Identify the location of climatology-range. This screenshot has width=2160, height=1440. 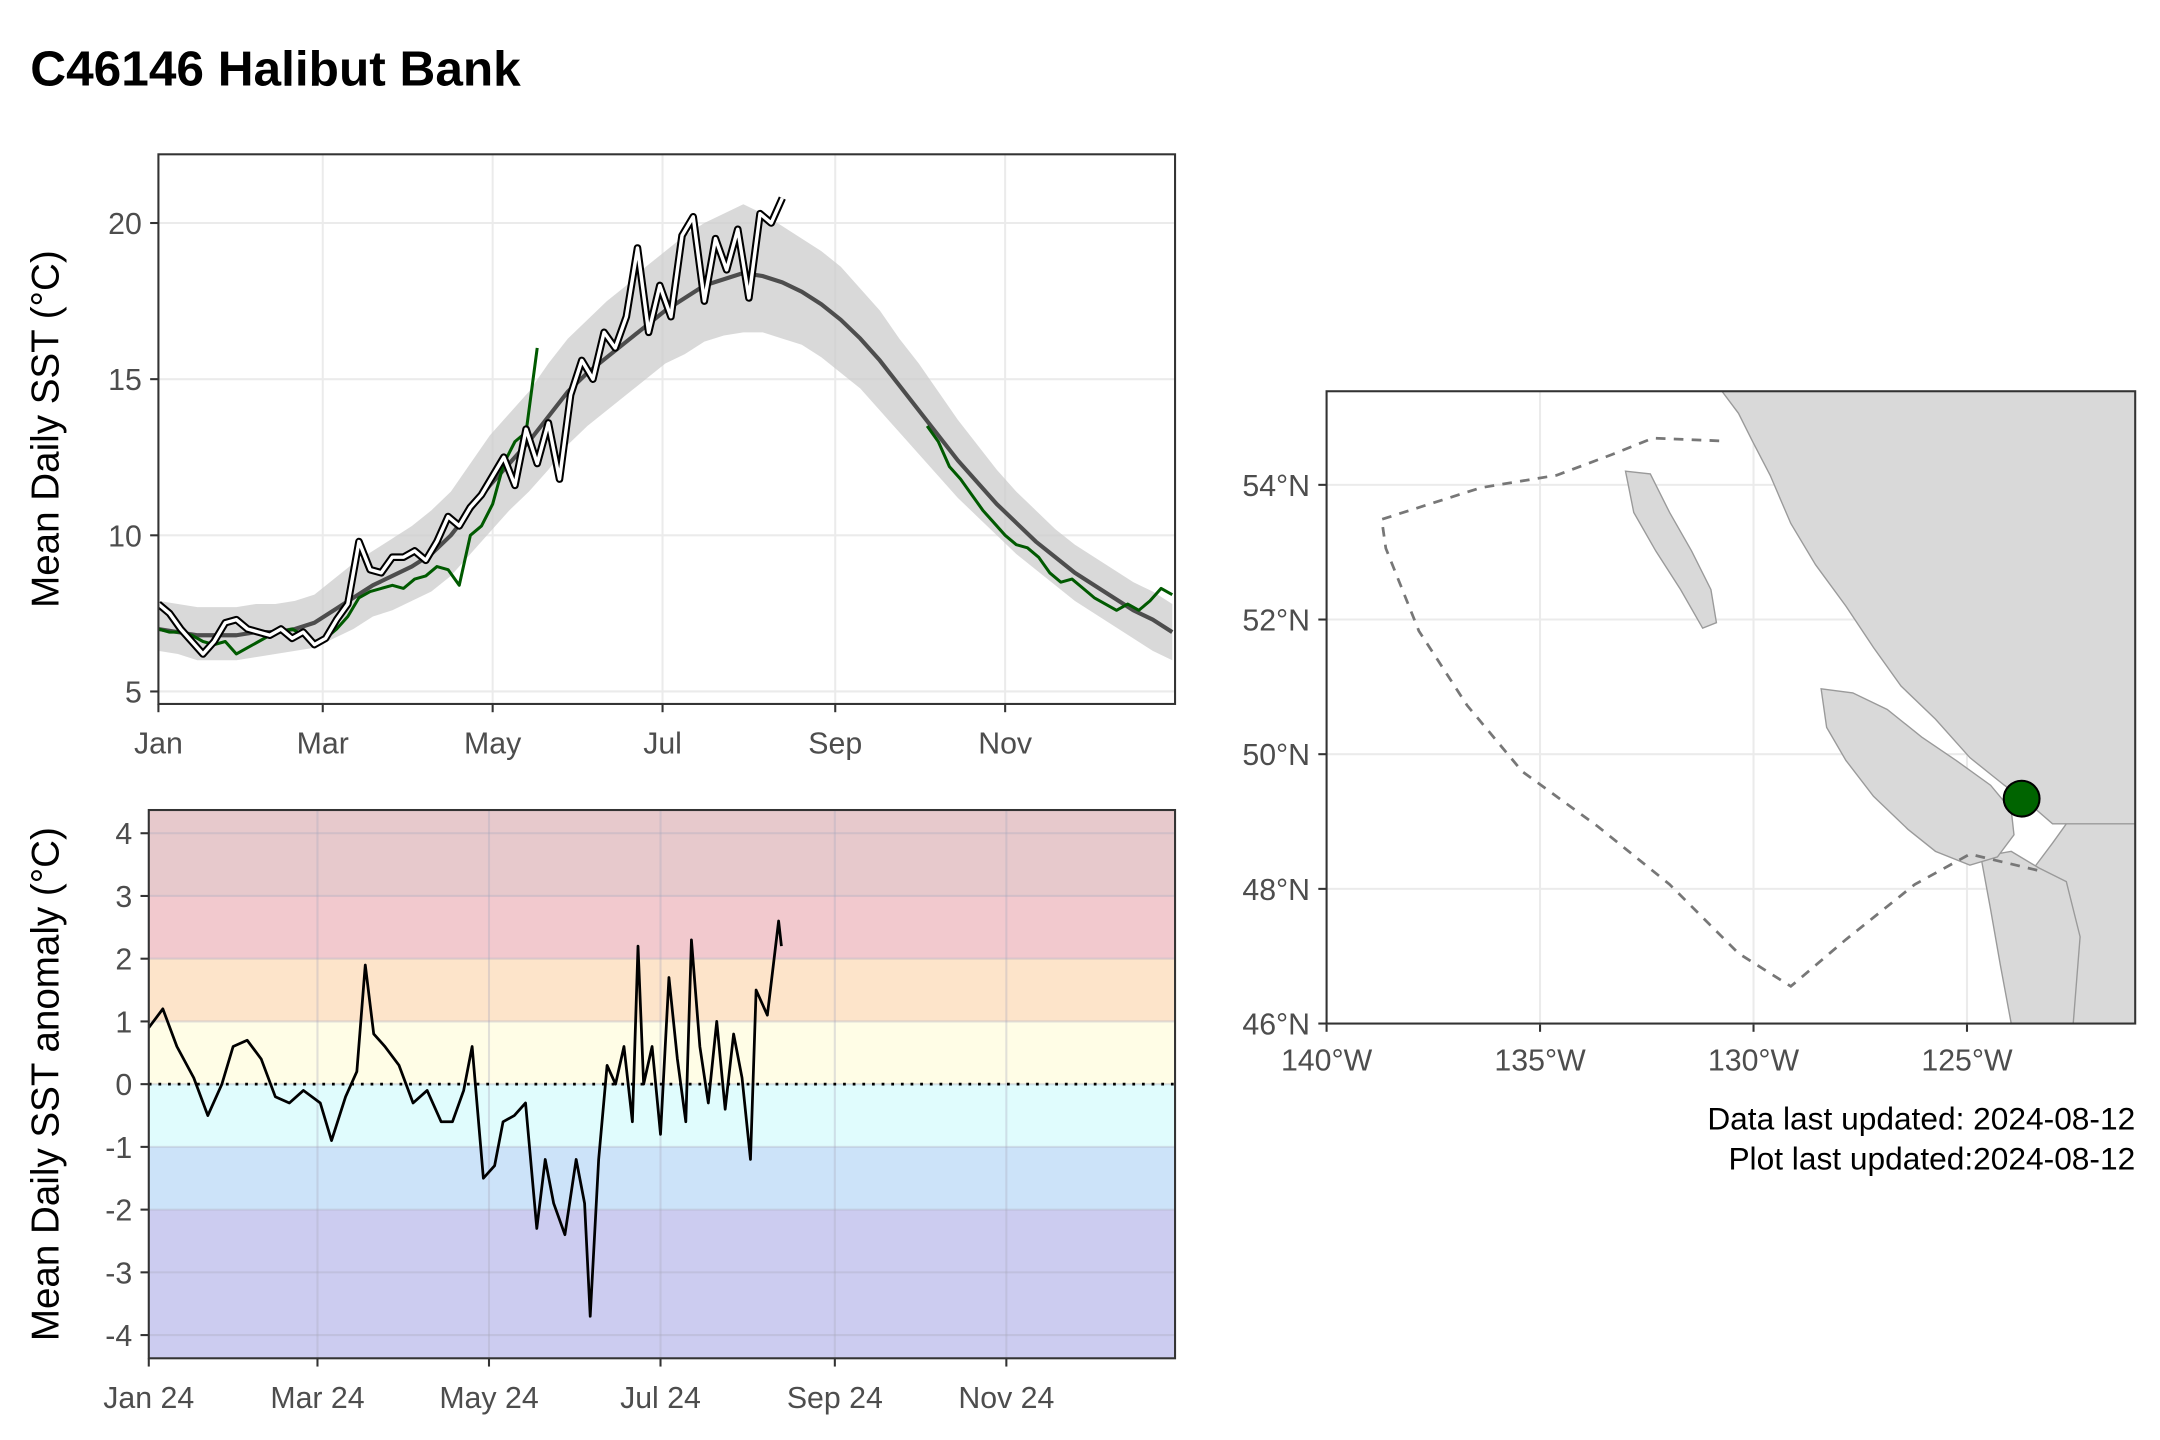
(665, 432).